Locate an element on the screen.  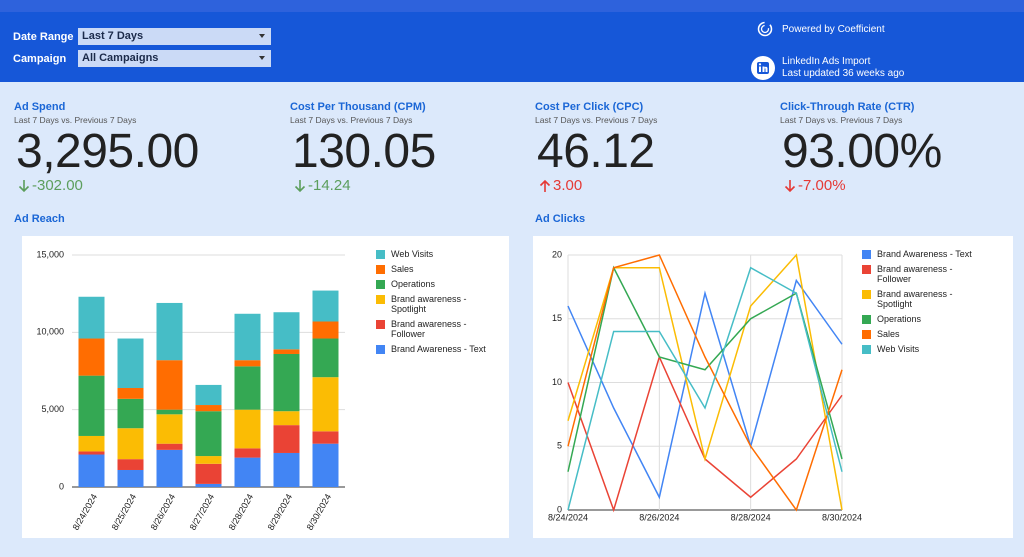
legend-label: Brand Awareness - Text is located at coordinates (924, 254).